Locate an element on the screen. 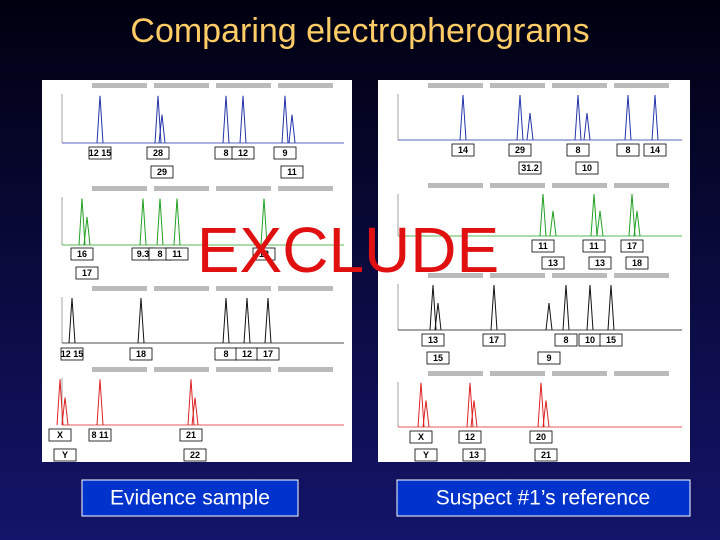 This screenshot has width=720, height=540. allele-label: 29 is located at coordinates (162, 172).